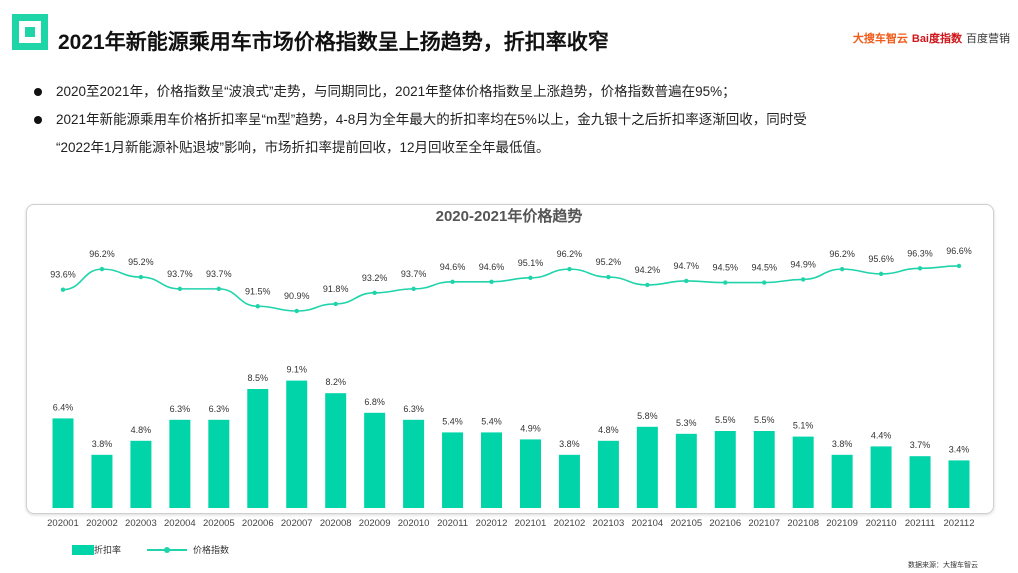  What do you see at coordinates (336, 523) in the screenshot?
I see `x-tick-label: 202008` at bounding box center [336, 523].